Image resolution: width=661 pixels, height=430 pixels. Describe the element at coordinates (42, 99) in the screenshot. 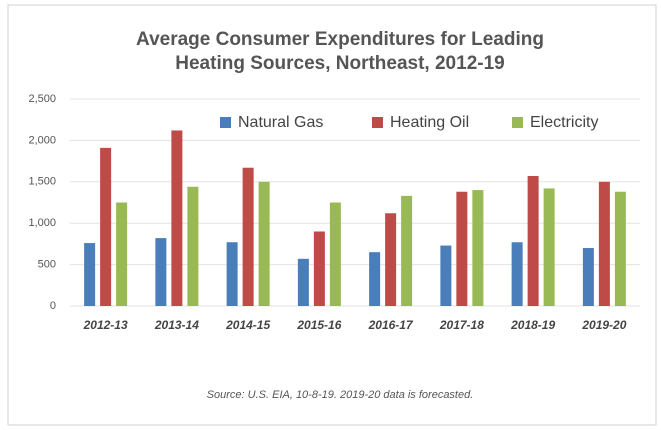

I see `y-tick-label: 2,500` at that location.